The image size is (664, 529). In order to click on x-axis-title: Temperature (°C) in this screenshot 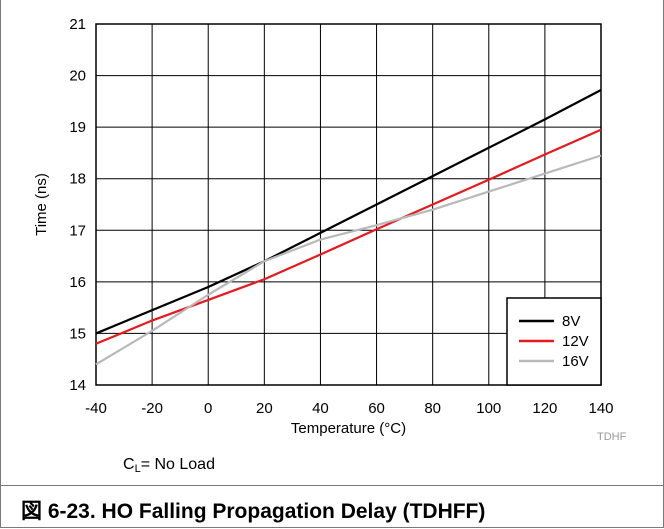, I will do `click(348, 428)`.